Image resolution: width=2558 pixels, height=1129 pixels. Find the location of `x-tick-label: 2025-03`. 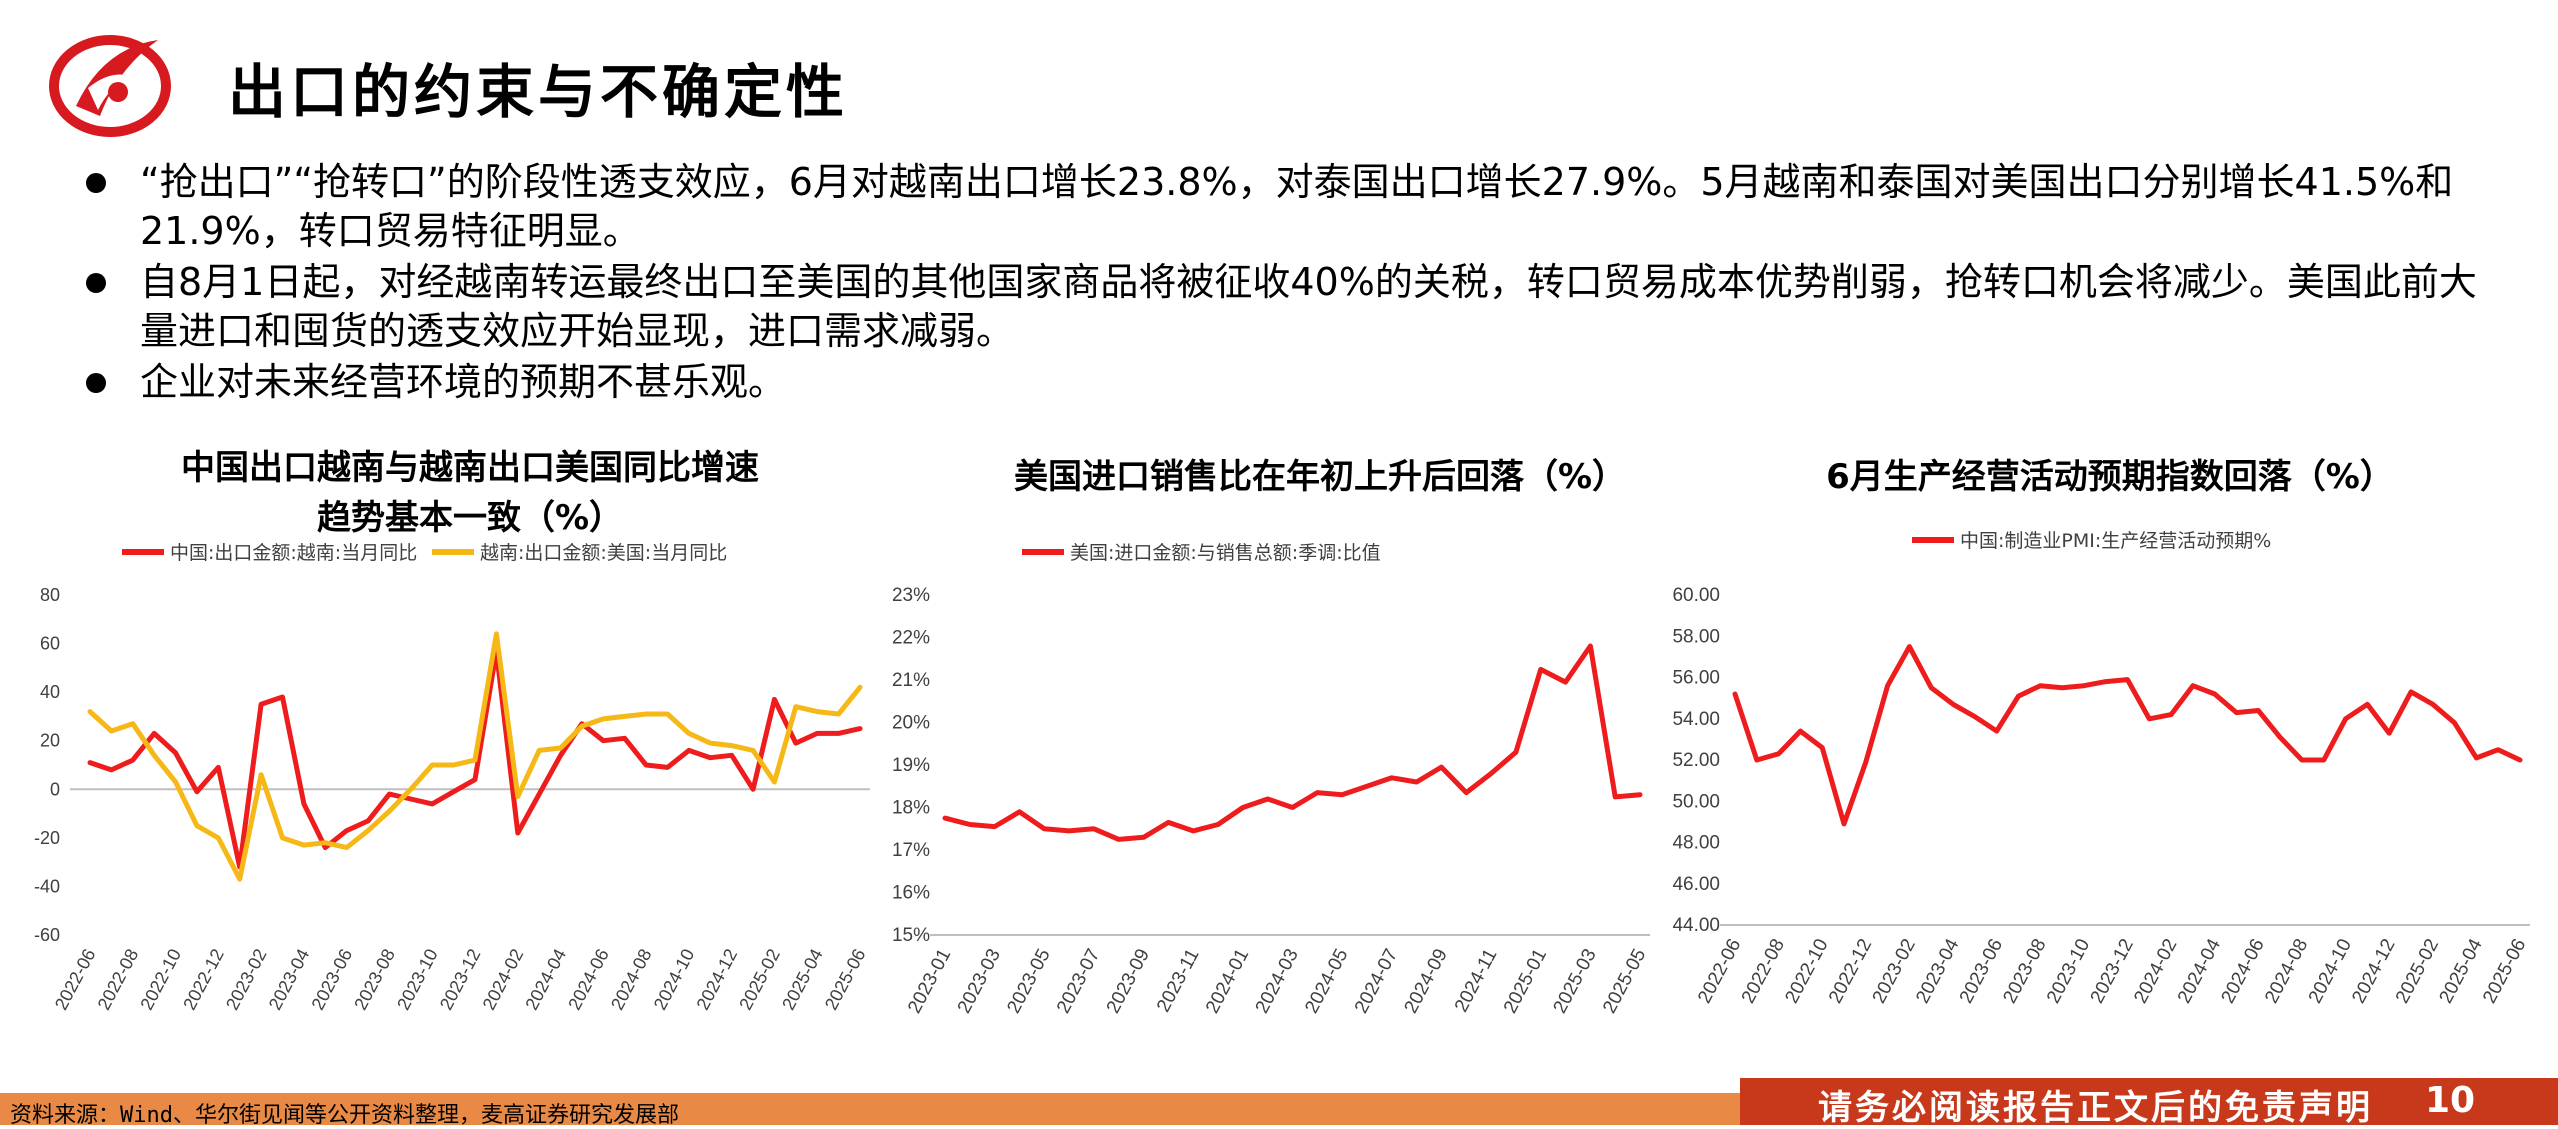

x-tick-label: 2025-03 is located at coordinates (1574, 980).